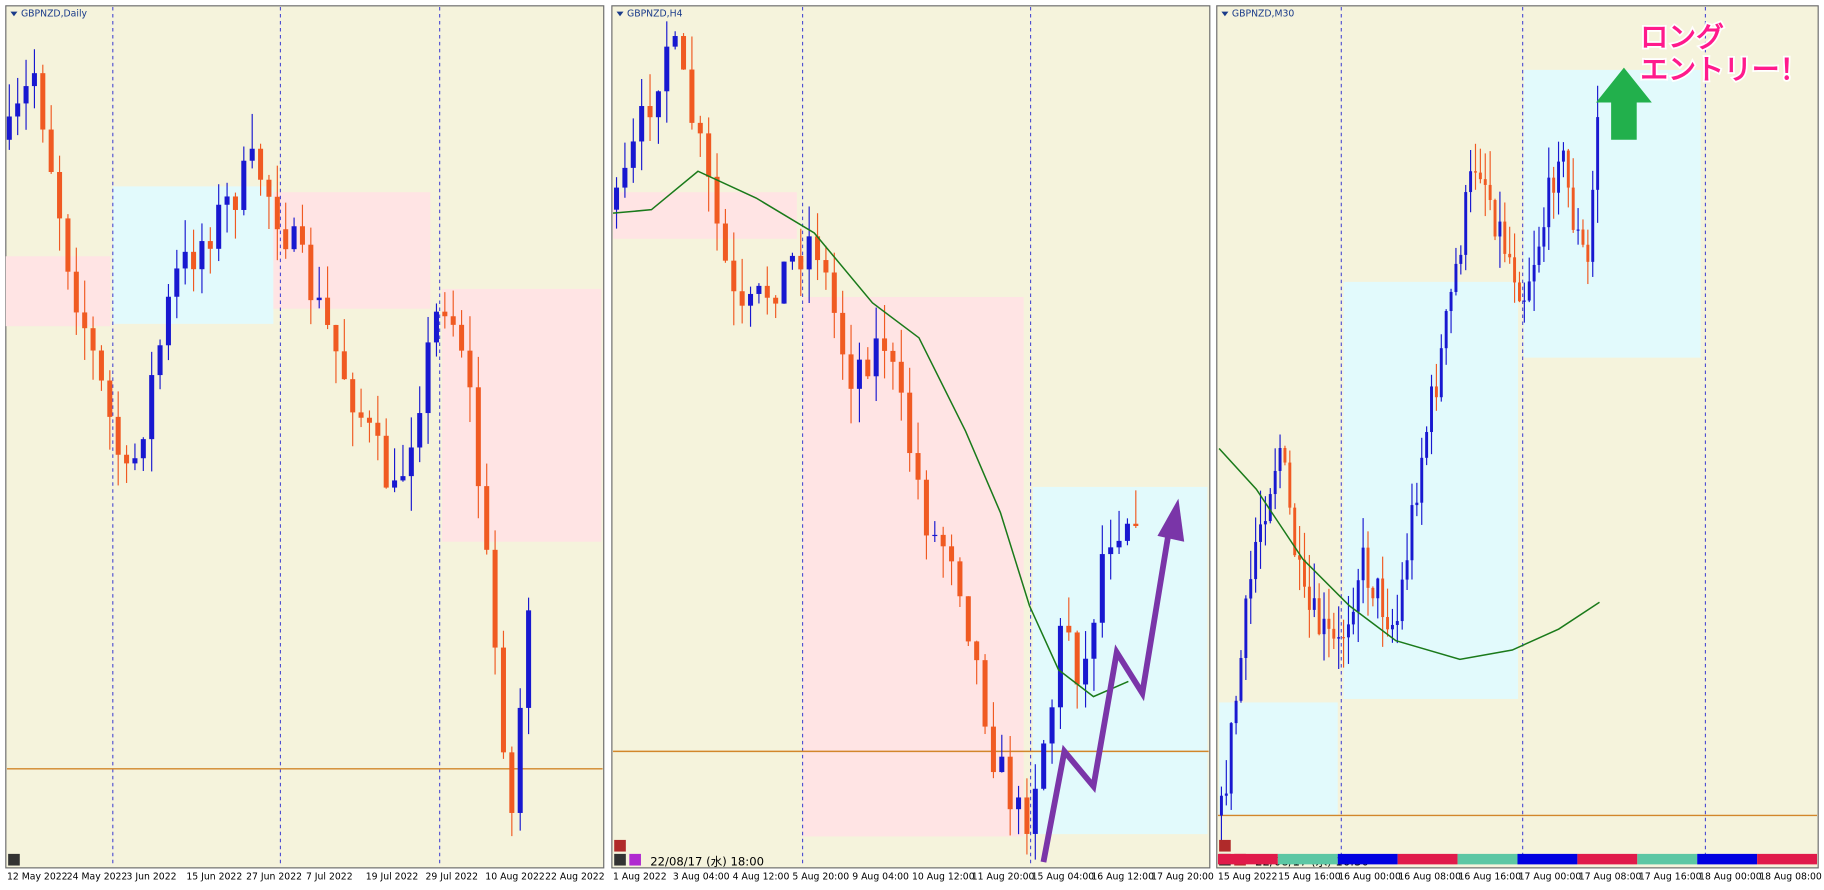 This screenshot has width=1824, height=890. Describe the element at coordinates (707, 862) in the screenshot. I see `timestamp-label: 22/08/17 (水) 18:00` at that location.